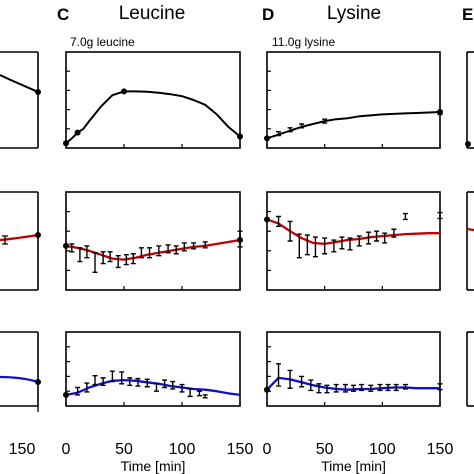  Describe the element at coordinates (267, 389) in the screenshot. I see `lysine-bottom-marker` at that location.